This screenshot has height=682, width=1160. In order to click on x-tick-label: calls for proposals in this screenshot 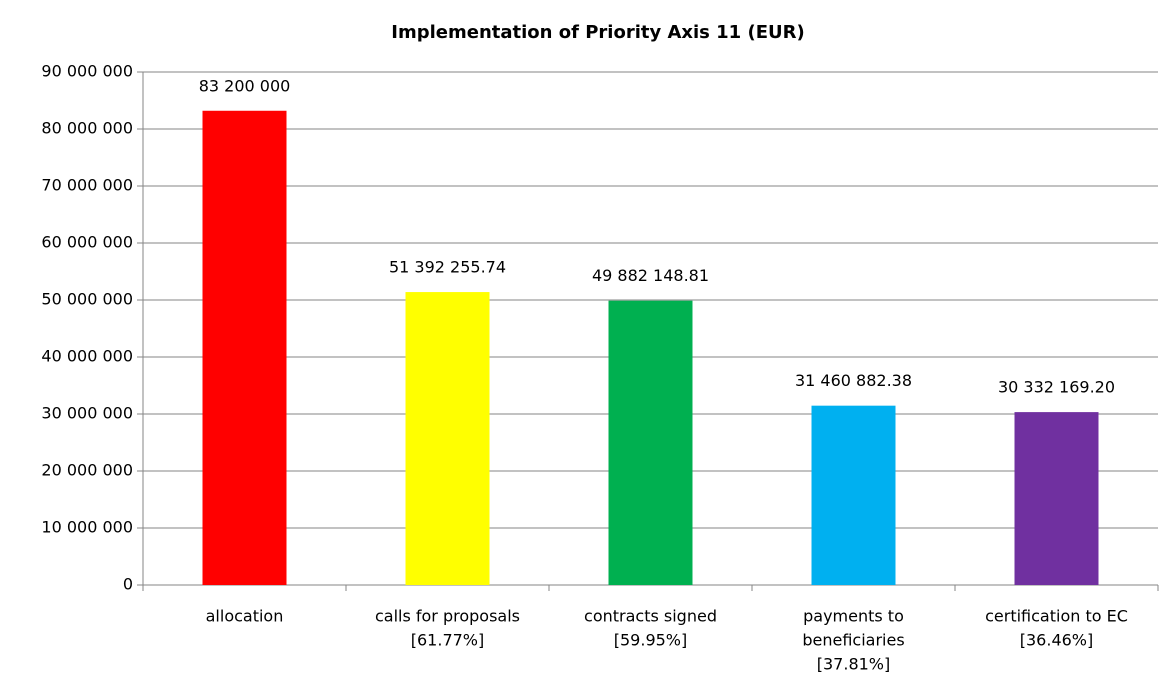, I will do `click(447, 616)`.